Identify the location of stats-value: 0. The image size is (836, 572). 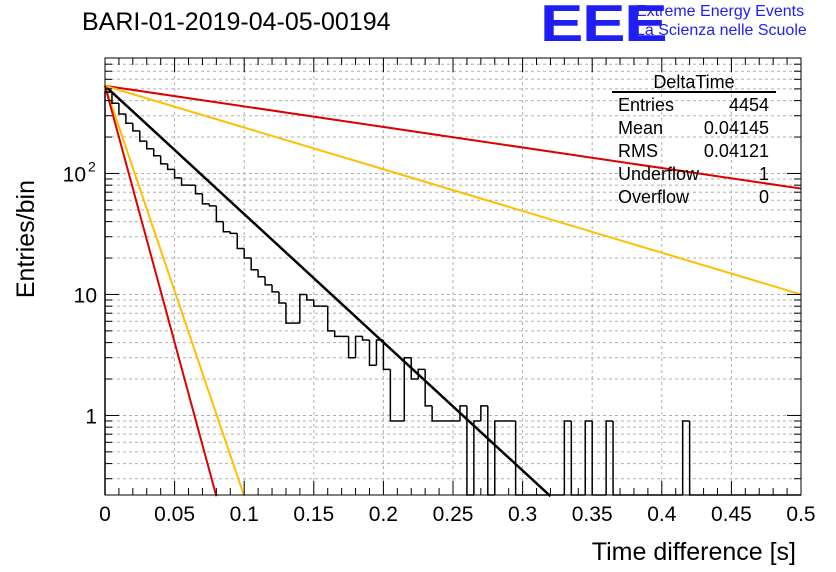
(764, 197).